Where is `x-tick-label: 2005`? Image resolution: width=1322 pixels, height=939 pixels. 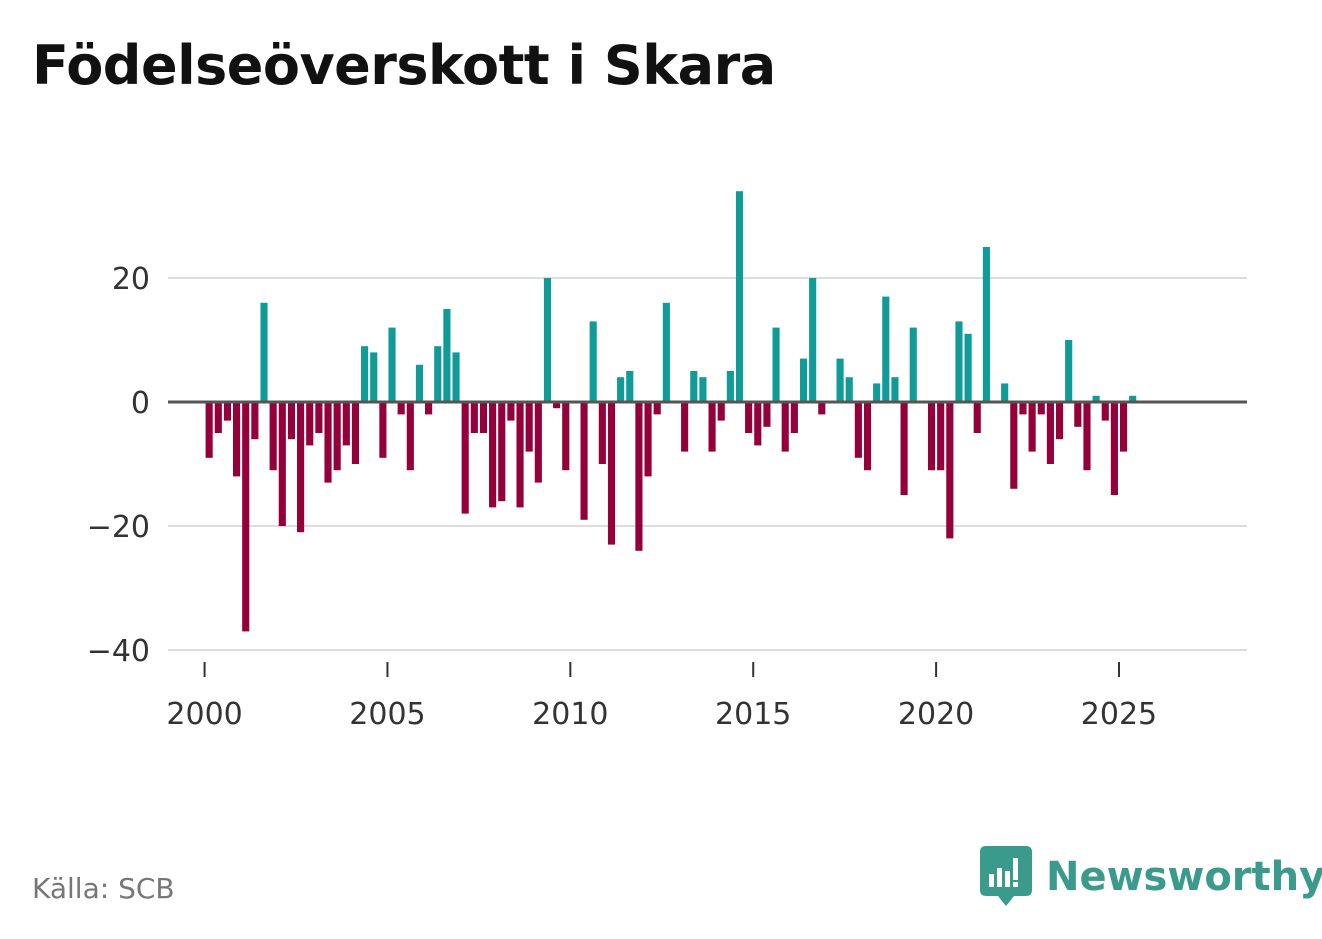 x-tick-label: 2005 is located at coordinates (387, 714).